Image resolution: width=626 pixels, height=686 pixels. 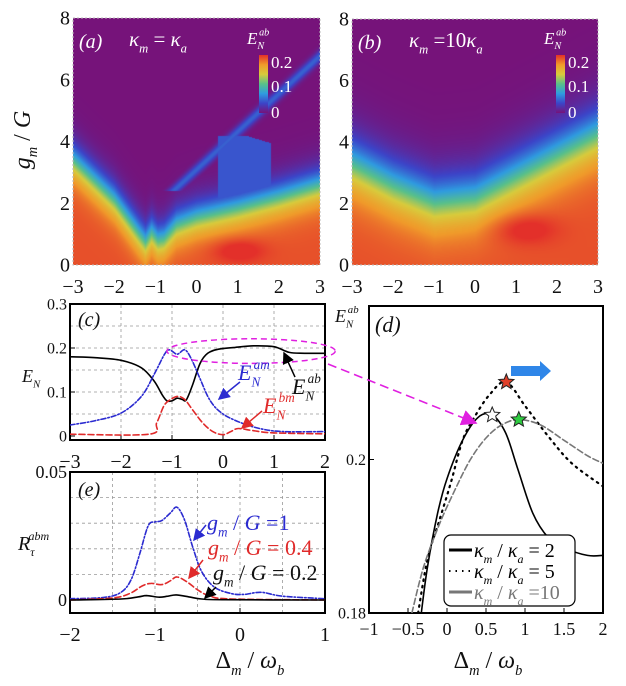 I want to click on y-axis-label-d: ENab, so click(x=346, y=317).